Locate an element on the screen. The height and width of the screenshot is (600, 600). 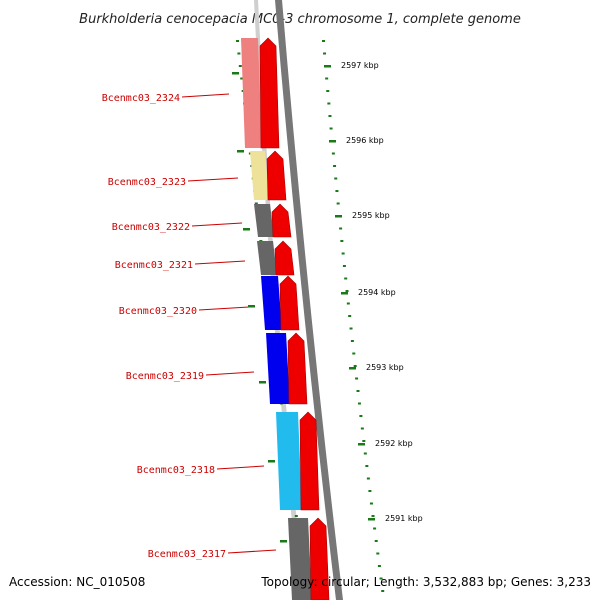
kbp-label: 2591 kbp is located at coordinates (404, 518).